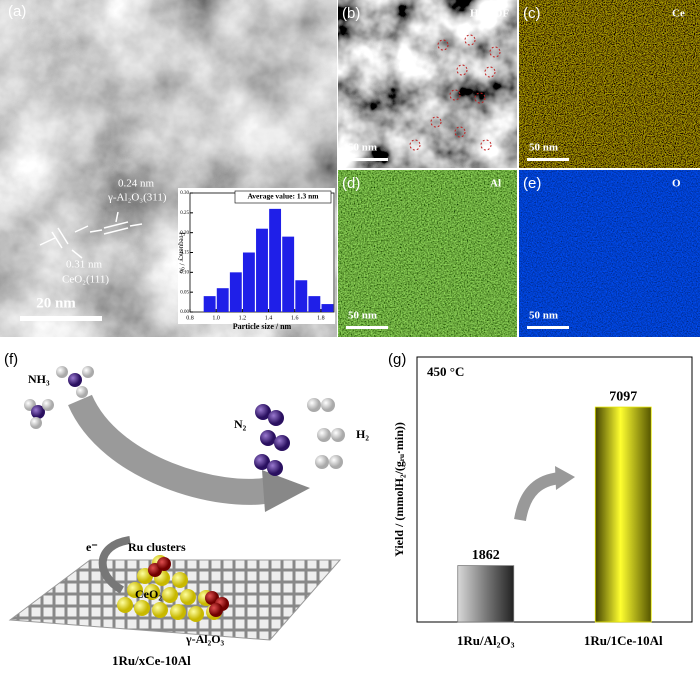 Image resolution: width=700 pixels, height=675 pixels. Describe the element at coordinates (609, 84) in the screenshot. I see `ce-map` at that location.